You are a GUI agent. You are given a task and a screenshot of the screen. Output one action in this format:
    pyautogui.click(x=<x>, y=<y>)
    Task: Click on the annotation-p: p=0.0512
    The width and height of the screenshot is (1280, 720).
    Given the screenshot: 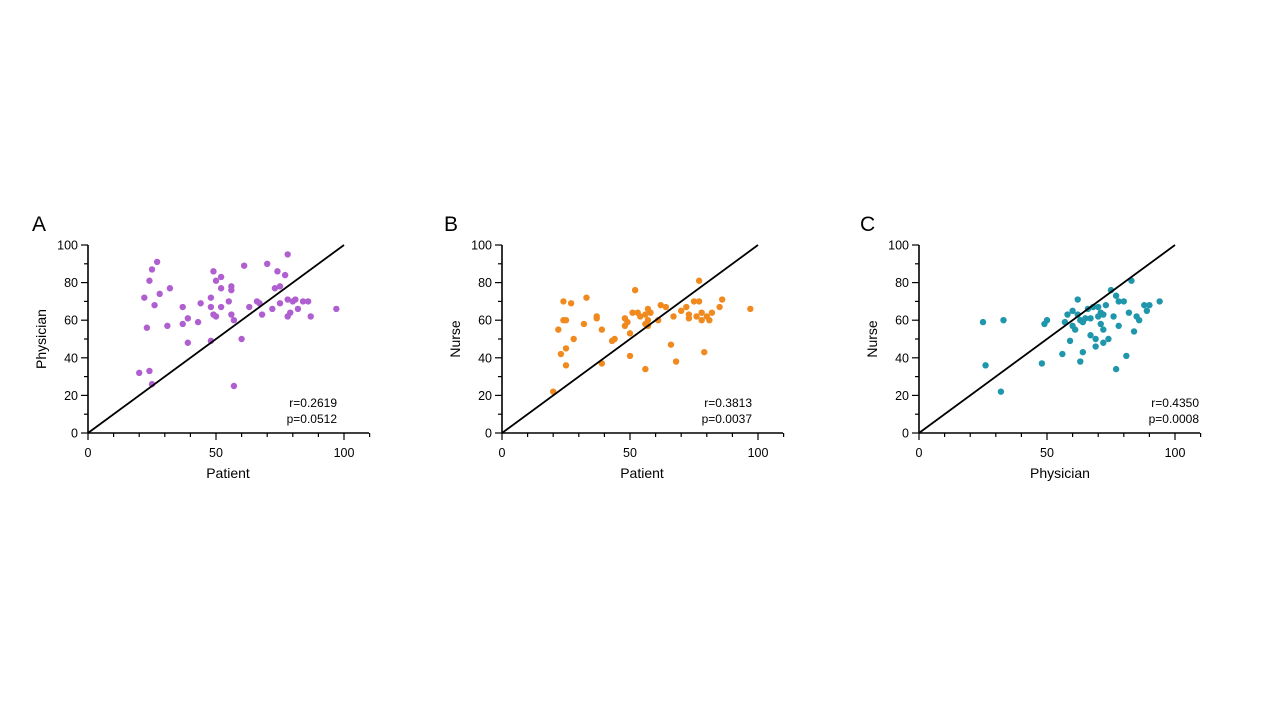 What is the action you would take?
    pyautogui.click(x=312, y=419)
    